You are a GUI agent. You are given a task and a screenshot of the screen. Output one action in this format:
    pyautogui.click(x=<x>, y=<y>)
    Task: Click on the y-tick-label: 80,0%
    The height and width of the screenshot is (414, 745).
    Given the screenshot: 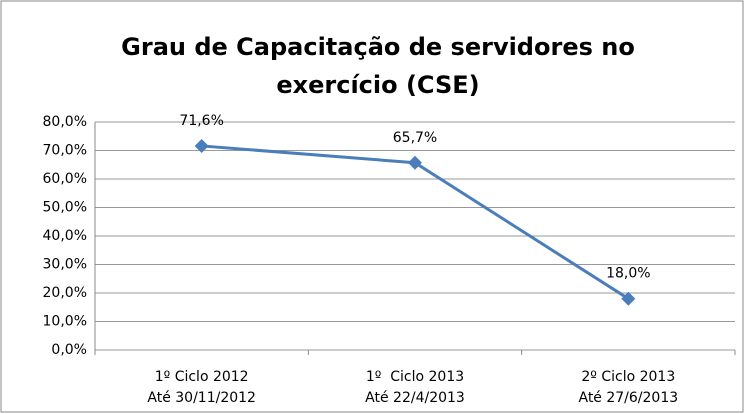 What is the action you would take?
    pyautogui.click(x=65, y=122)
    